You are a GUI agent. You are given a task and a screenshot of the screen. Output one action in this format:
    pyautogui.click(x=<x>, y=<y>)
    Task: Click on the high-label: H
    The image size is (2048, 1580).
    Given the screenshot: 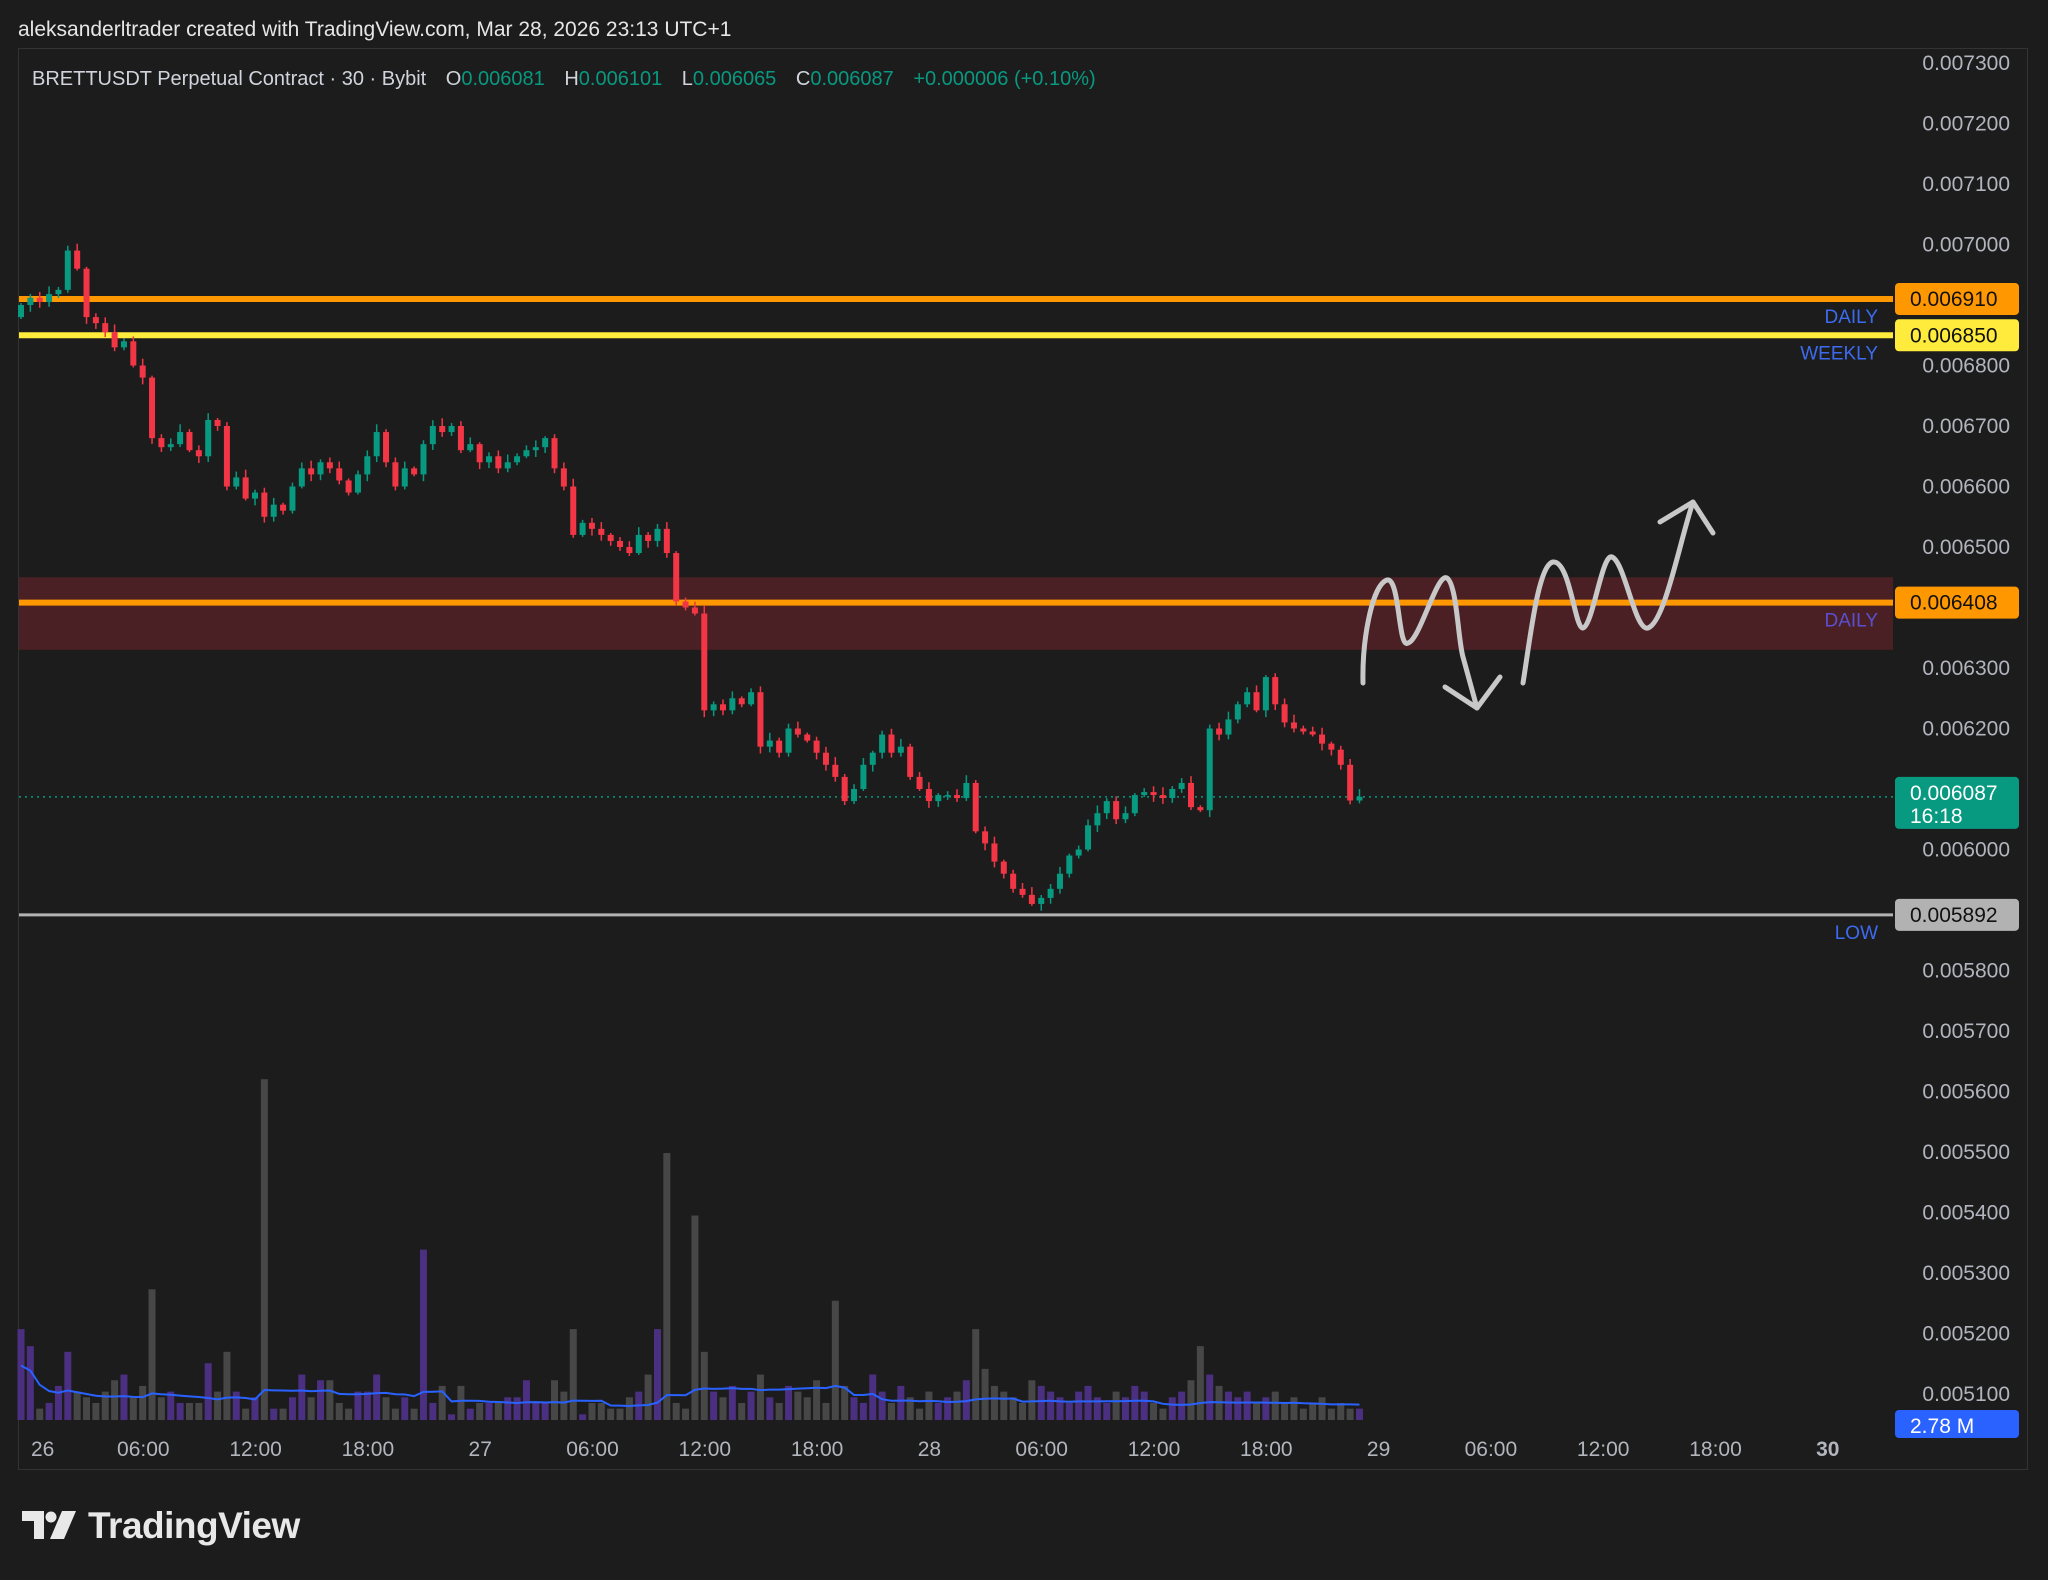 What is the action you would take?
    pyautogui.click(x=571, y=79)
    